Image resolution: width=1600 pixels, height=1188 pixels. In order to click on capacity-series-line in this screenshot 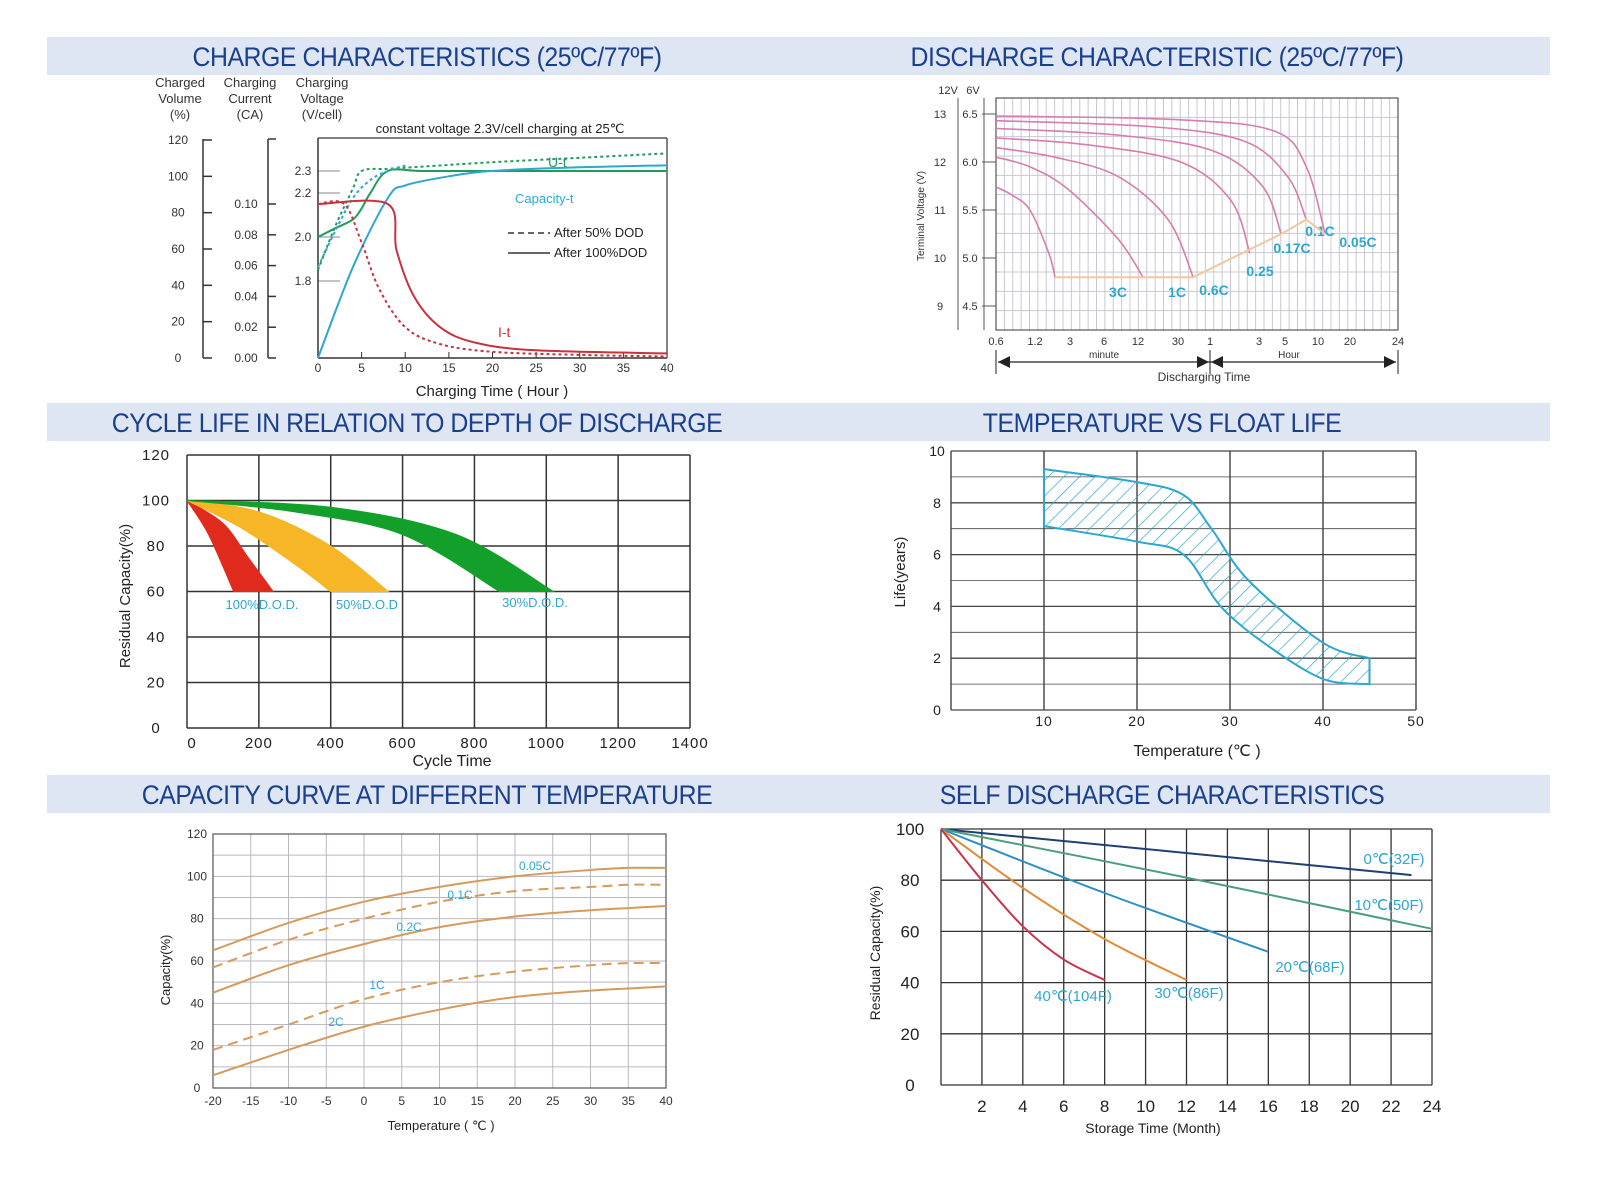, I will do `click(439, 926)`.